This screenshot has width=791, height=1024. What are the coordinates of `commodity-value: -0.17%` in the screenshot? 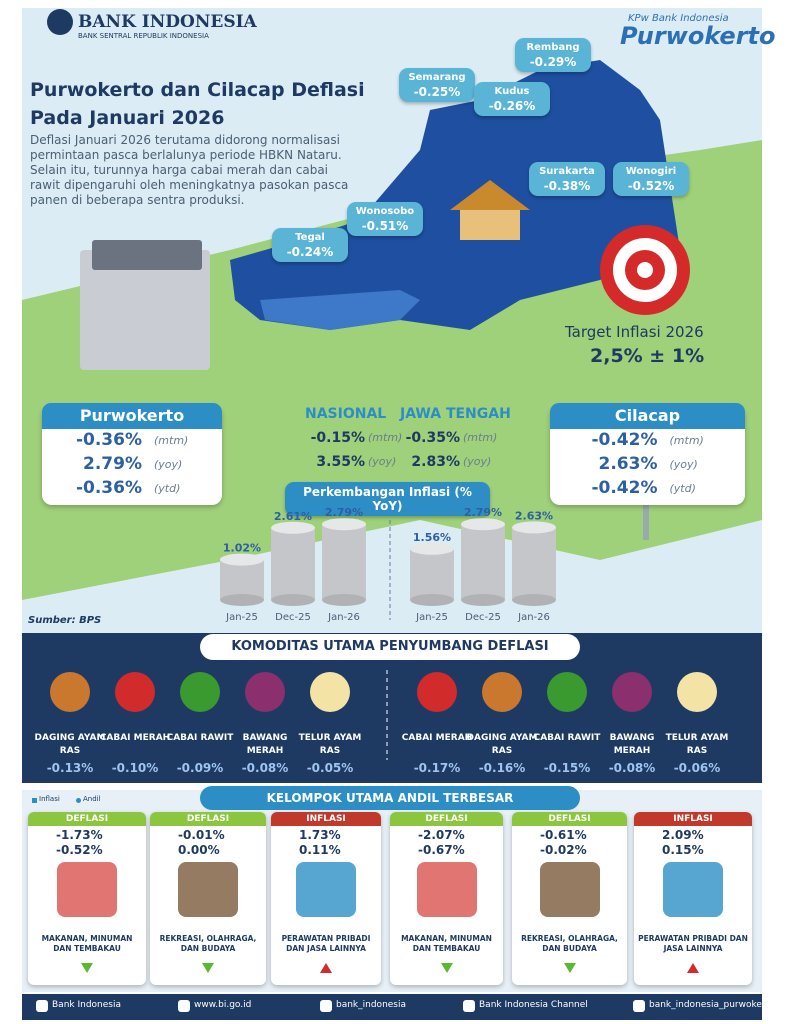 It's located at (437, 768).